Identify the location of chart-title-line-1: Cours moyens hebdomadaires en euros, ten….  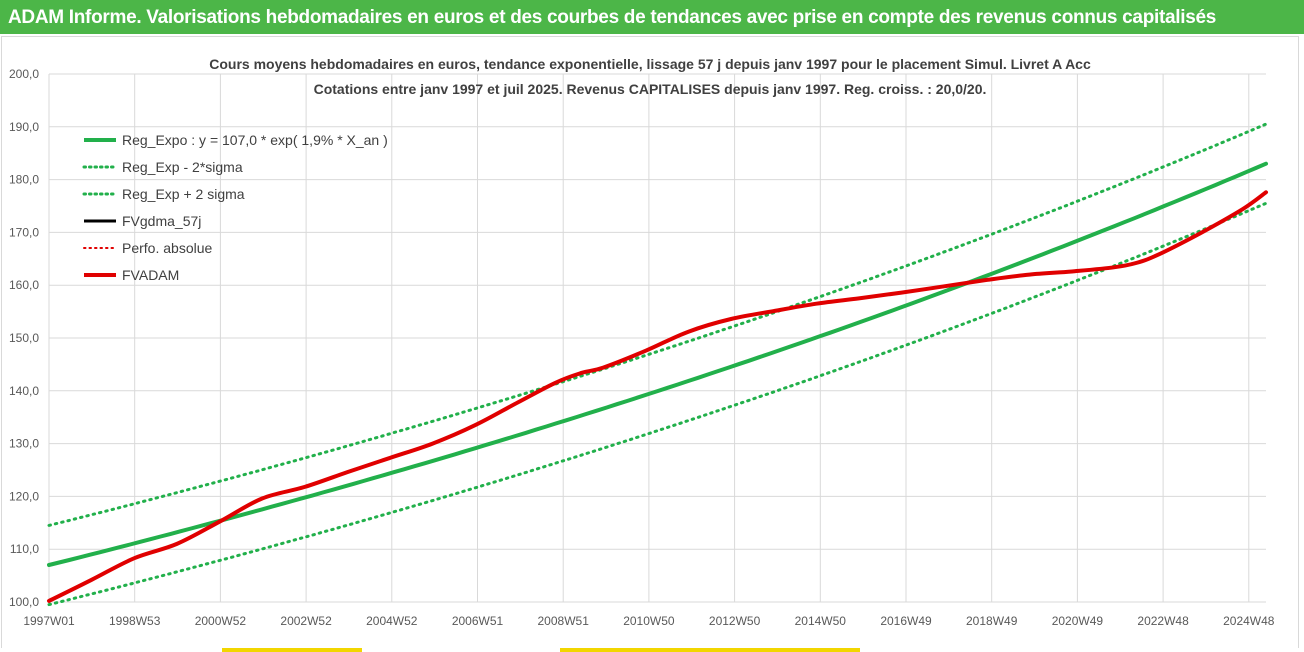
(650, 64).